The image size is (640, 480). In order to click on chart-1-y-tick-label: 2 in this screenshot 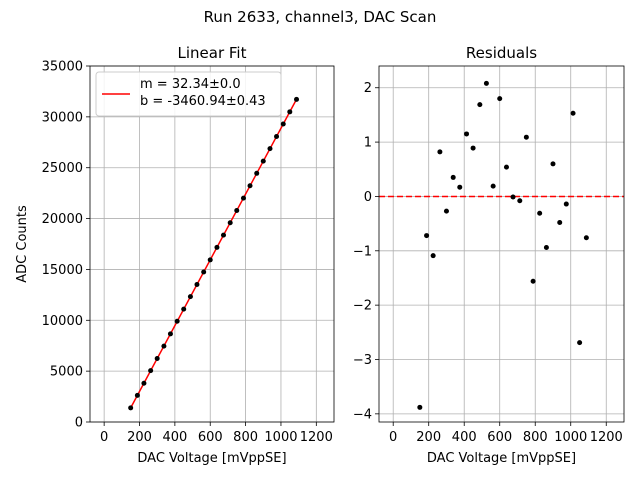, I will do `click(368, 88)`.